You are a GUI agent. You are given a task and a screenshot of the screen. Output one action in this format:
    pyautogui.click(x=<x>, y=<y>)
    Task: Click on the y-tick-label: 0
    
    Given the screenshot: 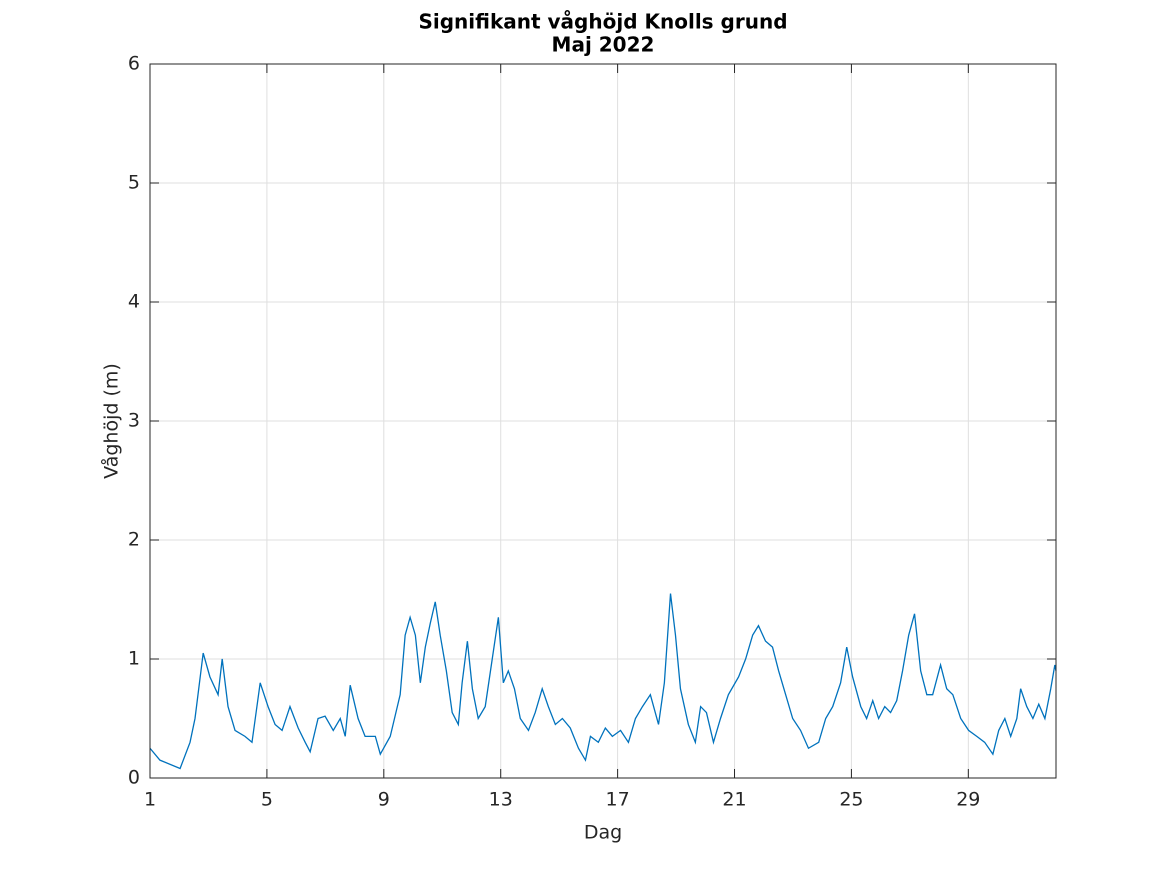 What is the action you would take?
    pyautogui.click(x=134, y=778)
    